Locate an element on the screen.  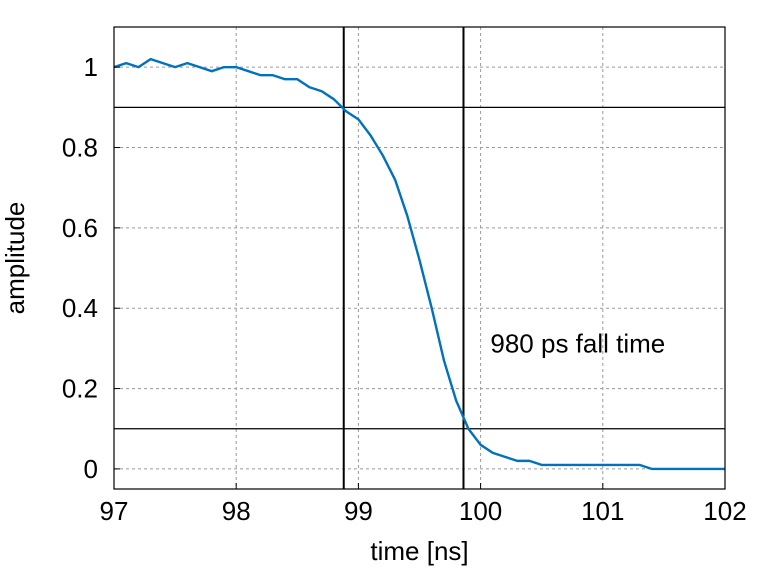
y-tick-label: 0.2 is located at coordinates (80, 389).